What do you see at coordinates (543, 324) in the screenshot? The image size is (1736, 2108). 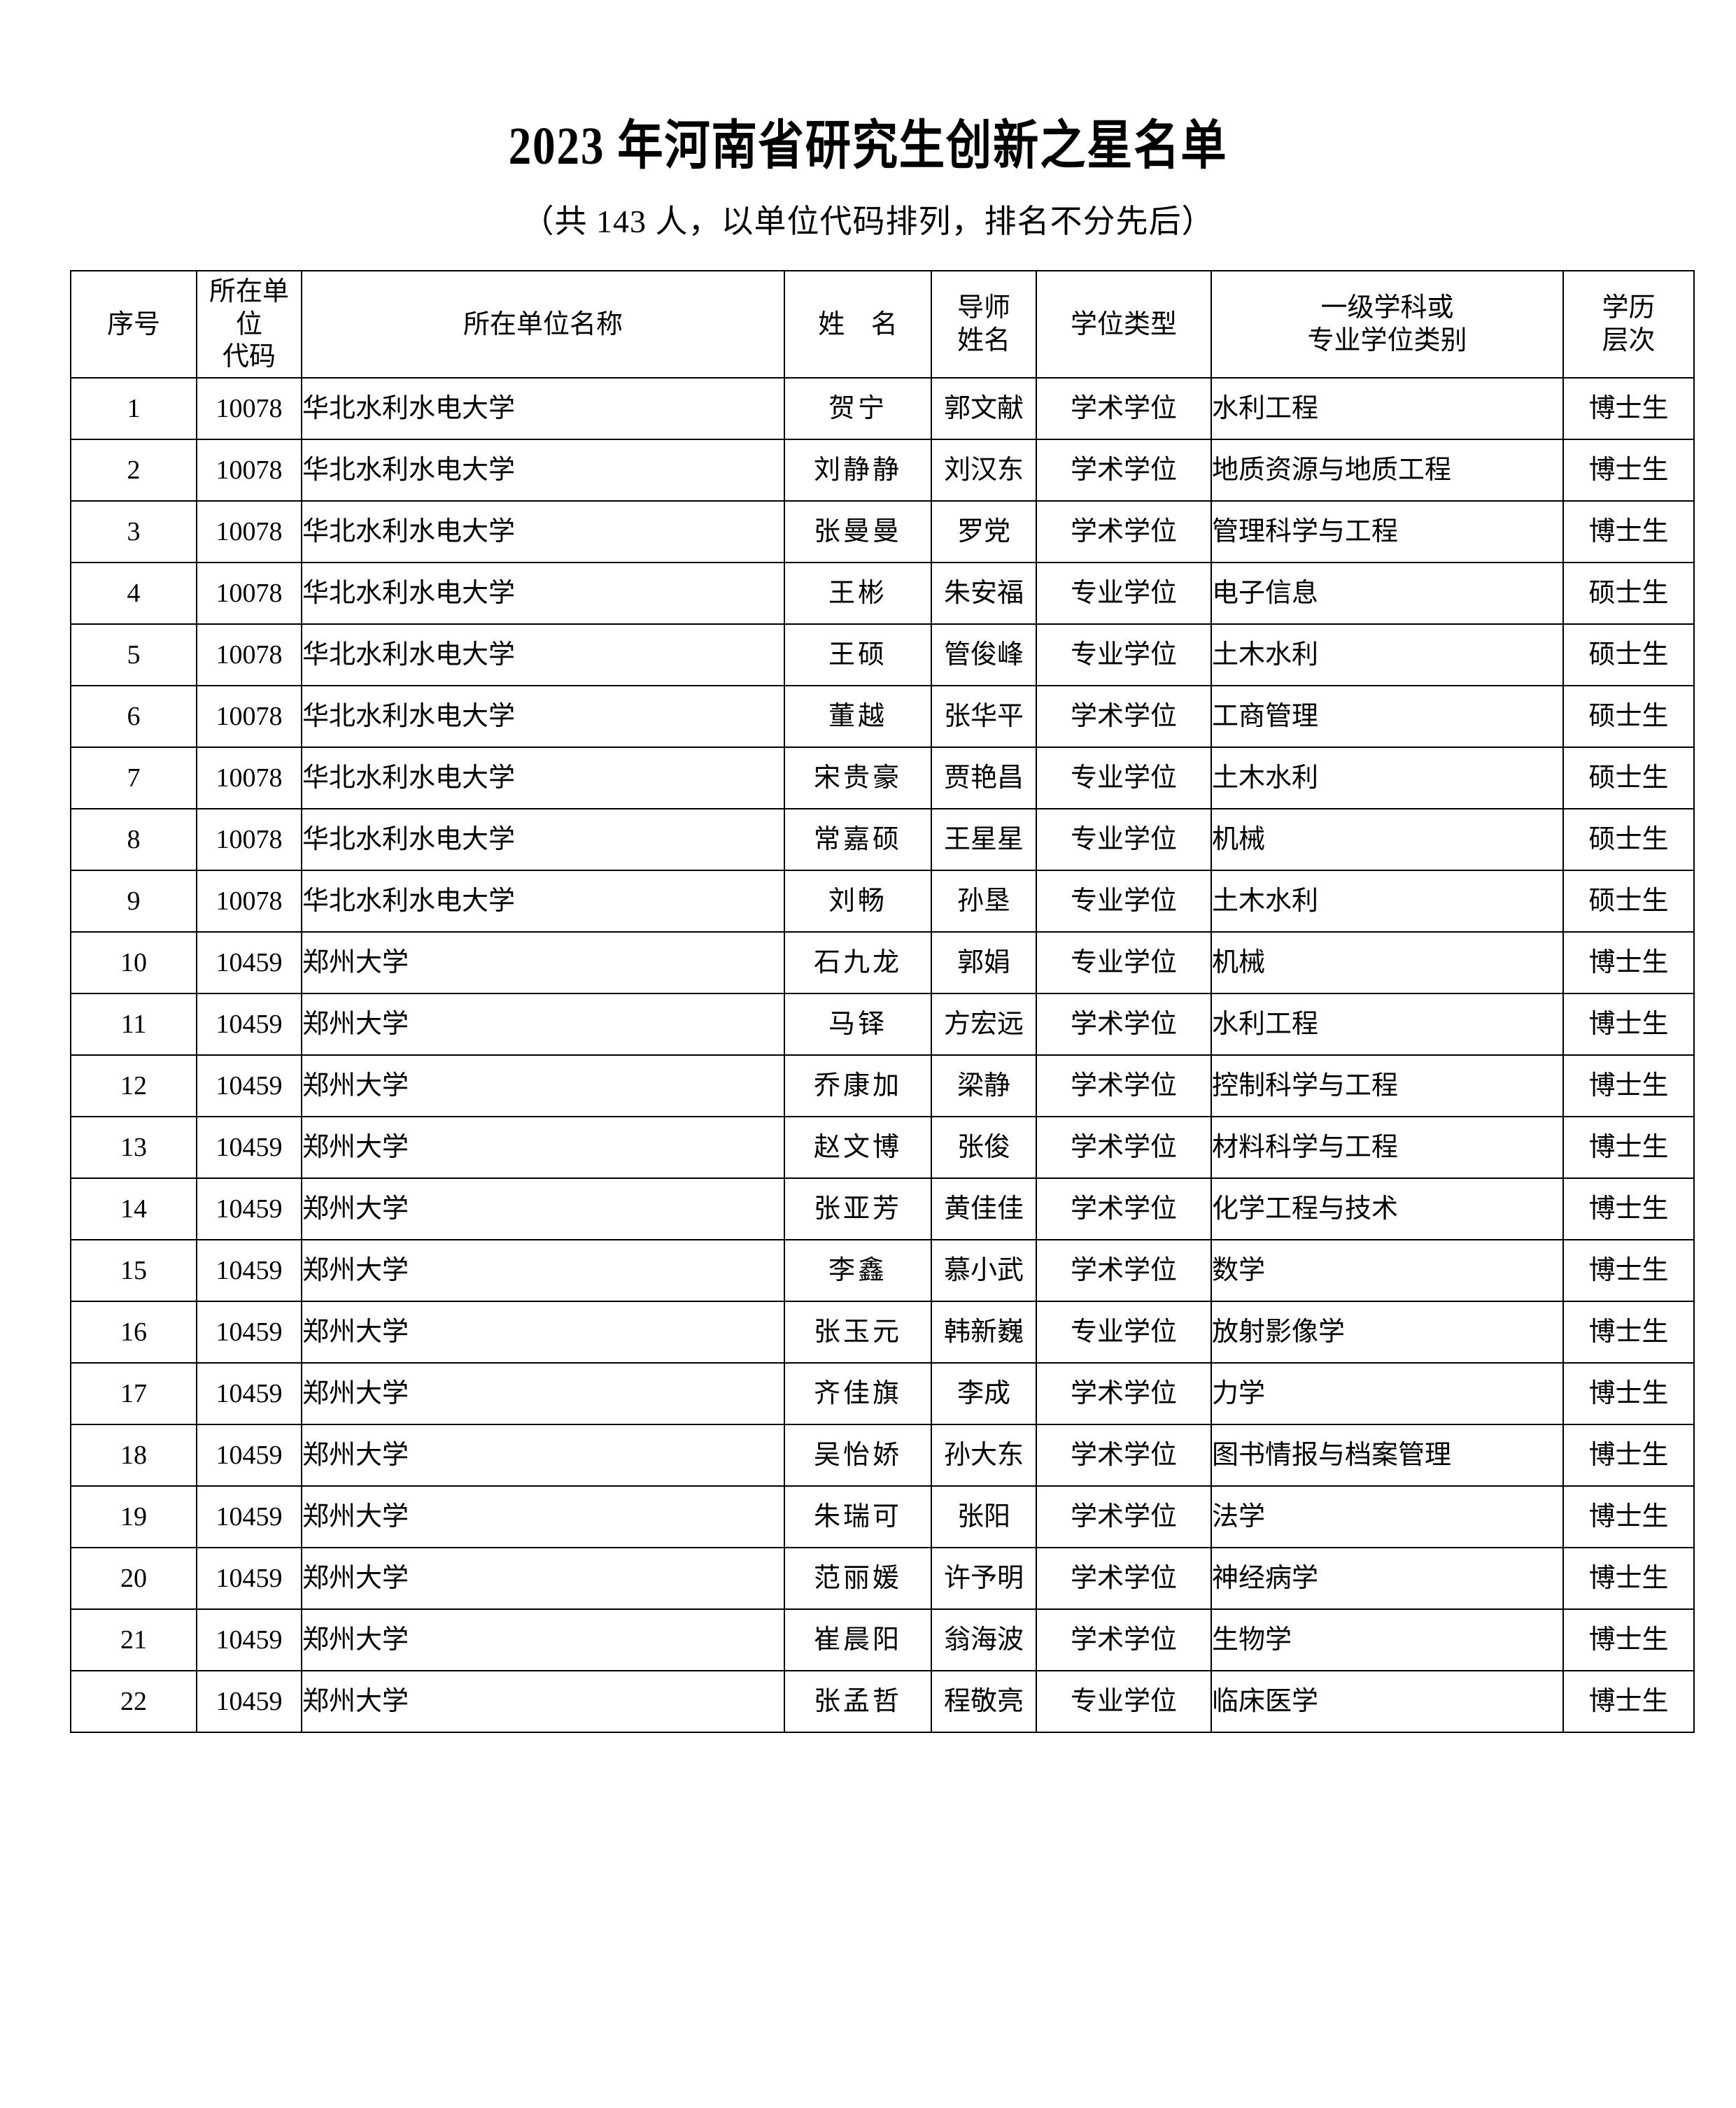 I see `column-header-org-name: 所在单位名称` at bounding box center [543, 324].